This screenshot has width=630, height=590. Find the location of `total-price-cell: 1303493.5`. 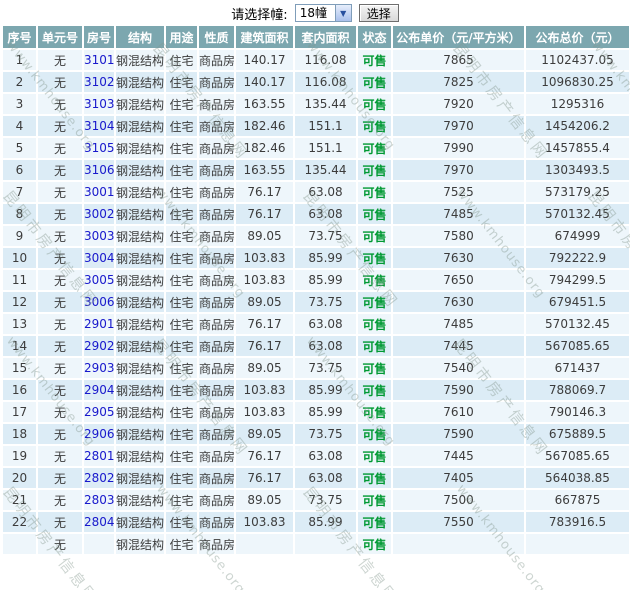

total-price-cell: 1303493.5 is located at coordinates (577, 170).